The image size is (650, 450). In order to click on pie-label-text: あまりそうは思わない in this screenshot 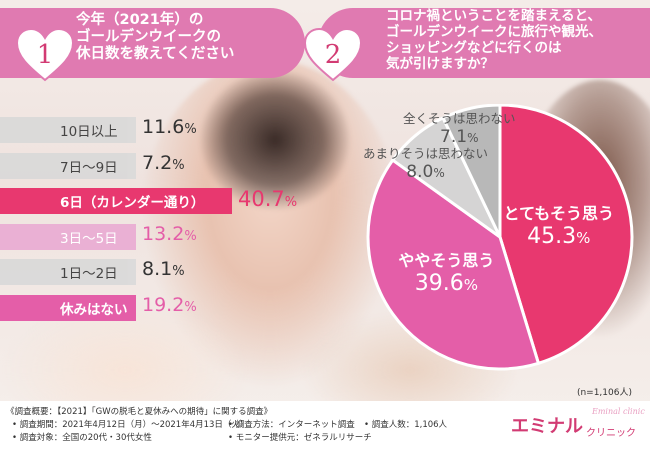, I will do `click(426, 153)`.